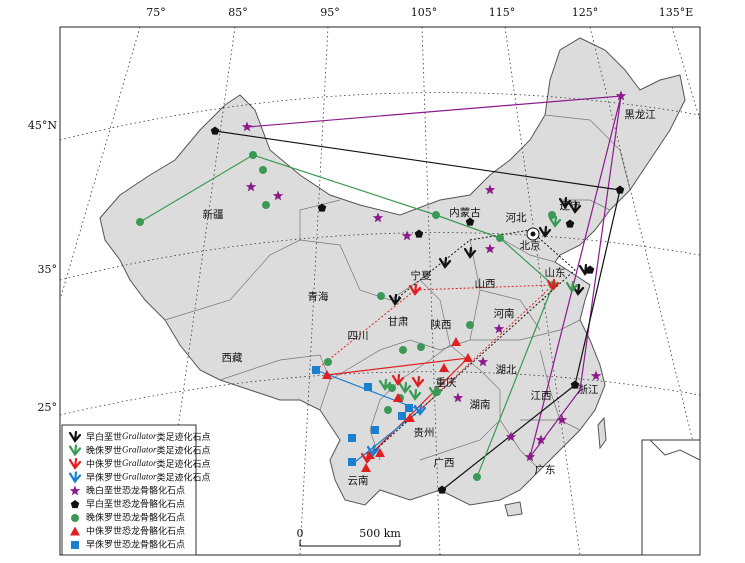  What do you see at coordinates (421, 275) in the screenshot?
I see `province-label: 宁夏` at bounding box center [421, 275].